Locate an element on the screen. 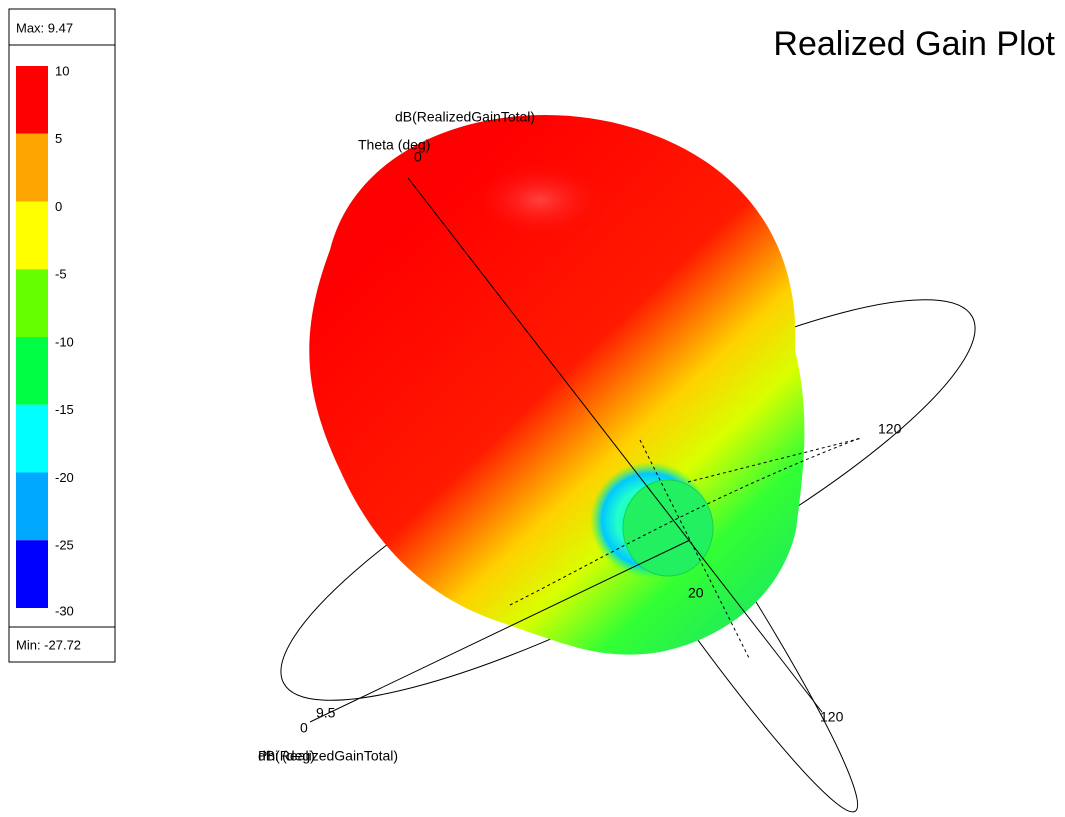  colorbar-tick-label: -10 is located at coordinates (64, 341).